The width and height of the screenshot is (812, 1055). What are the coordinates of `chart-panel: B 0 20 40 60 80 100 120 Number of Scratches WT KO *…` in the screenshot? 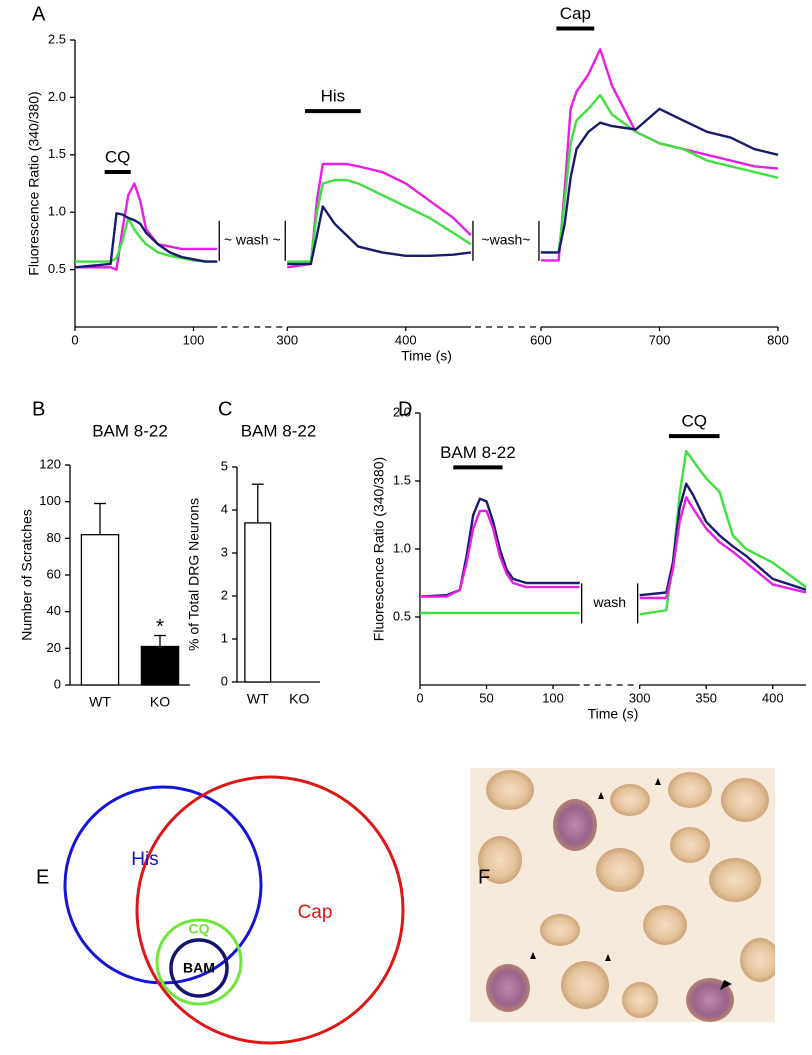 It's located at (104, 554).